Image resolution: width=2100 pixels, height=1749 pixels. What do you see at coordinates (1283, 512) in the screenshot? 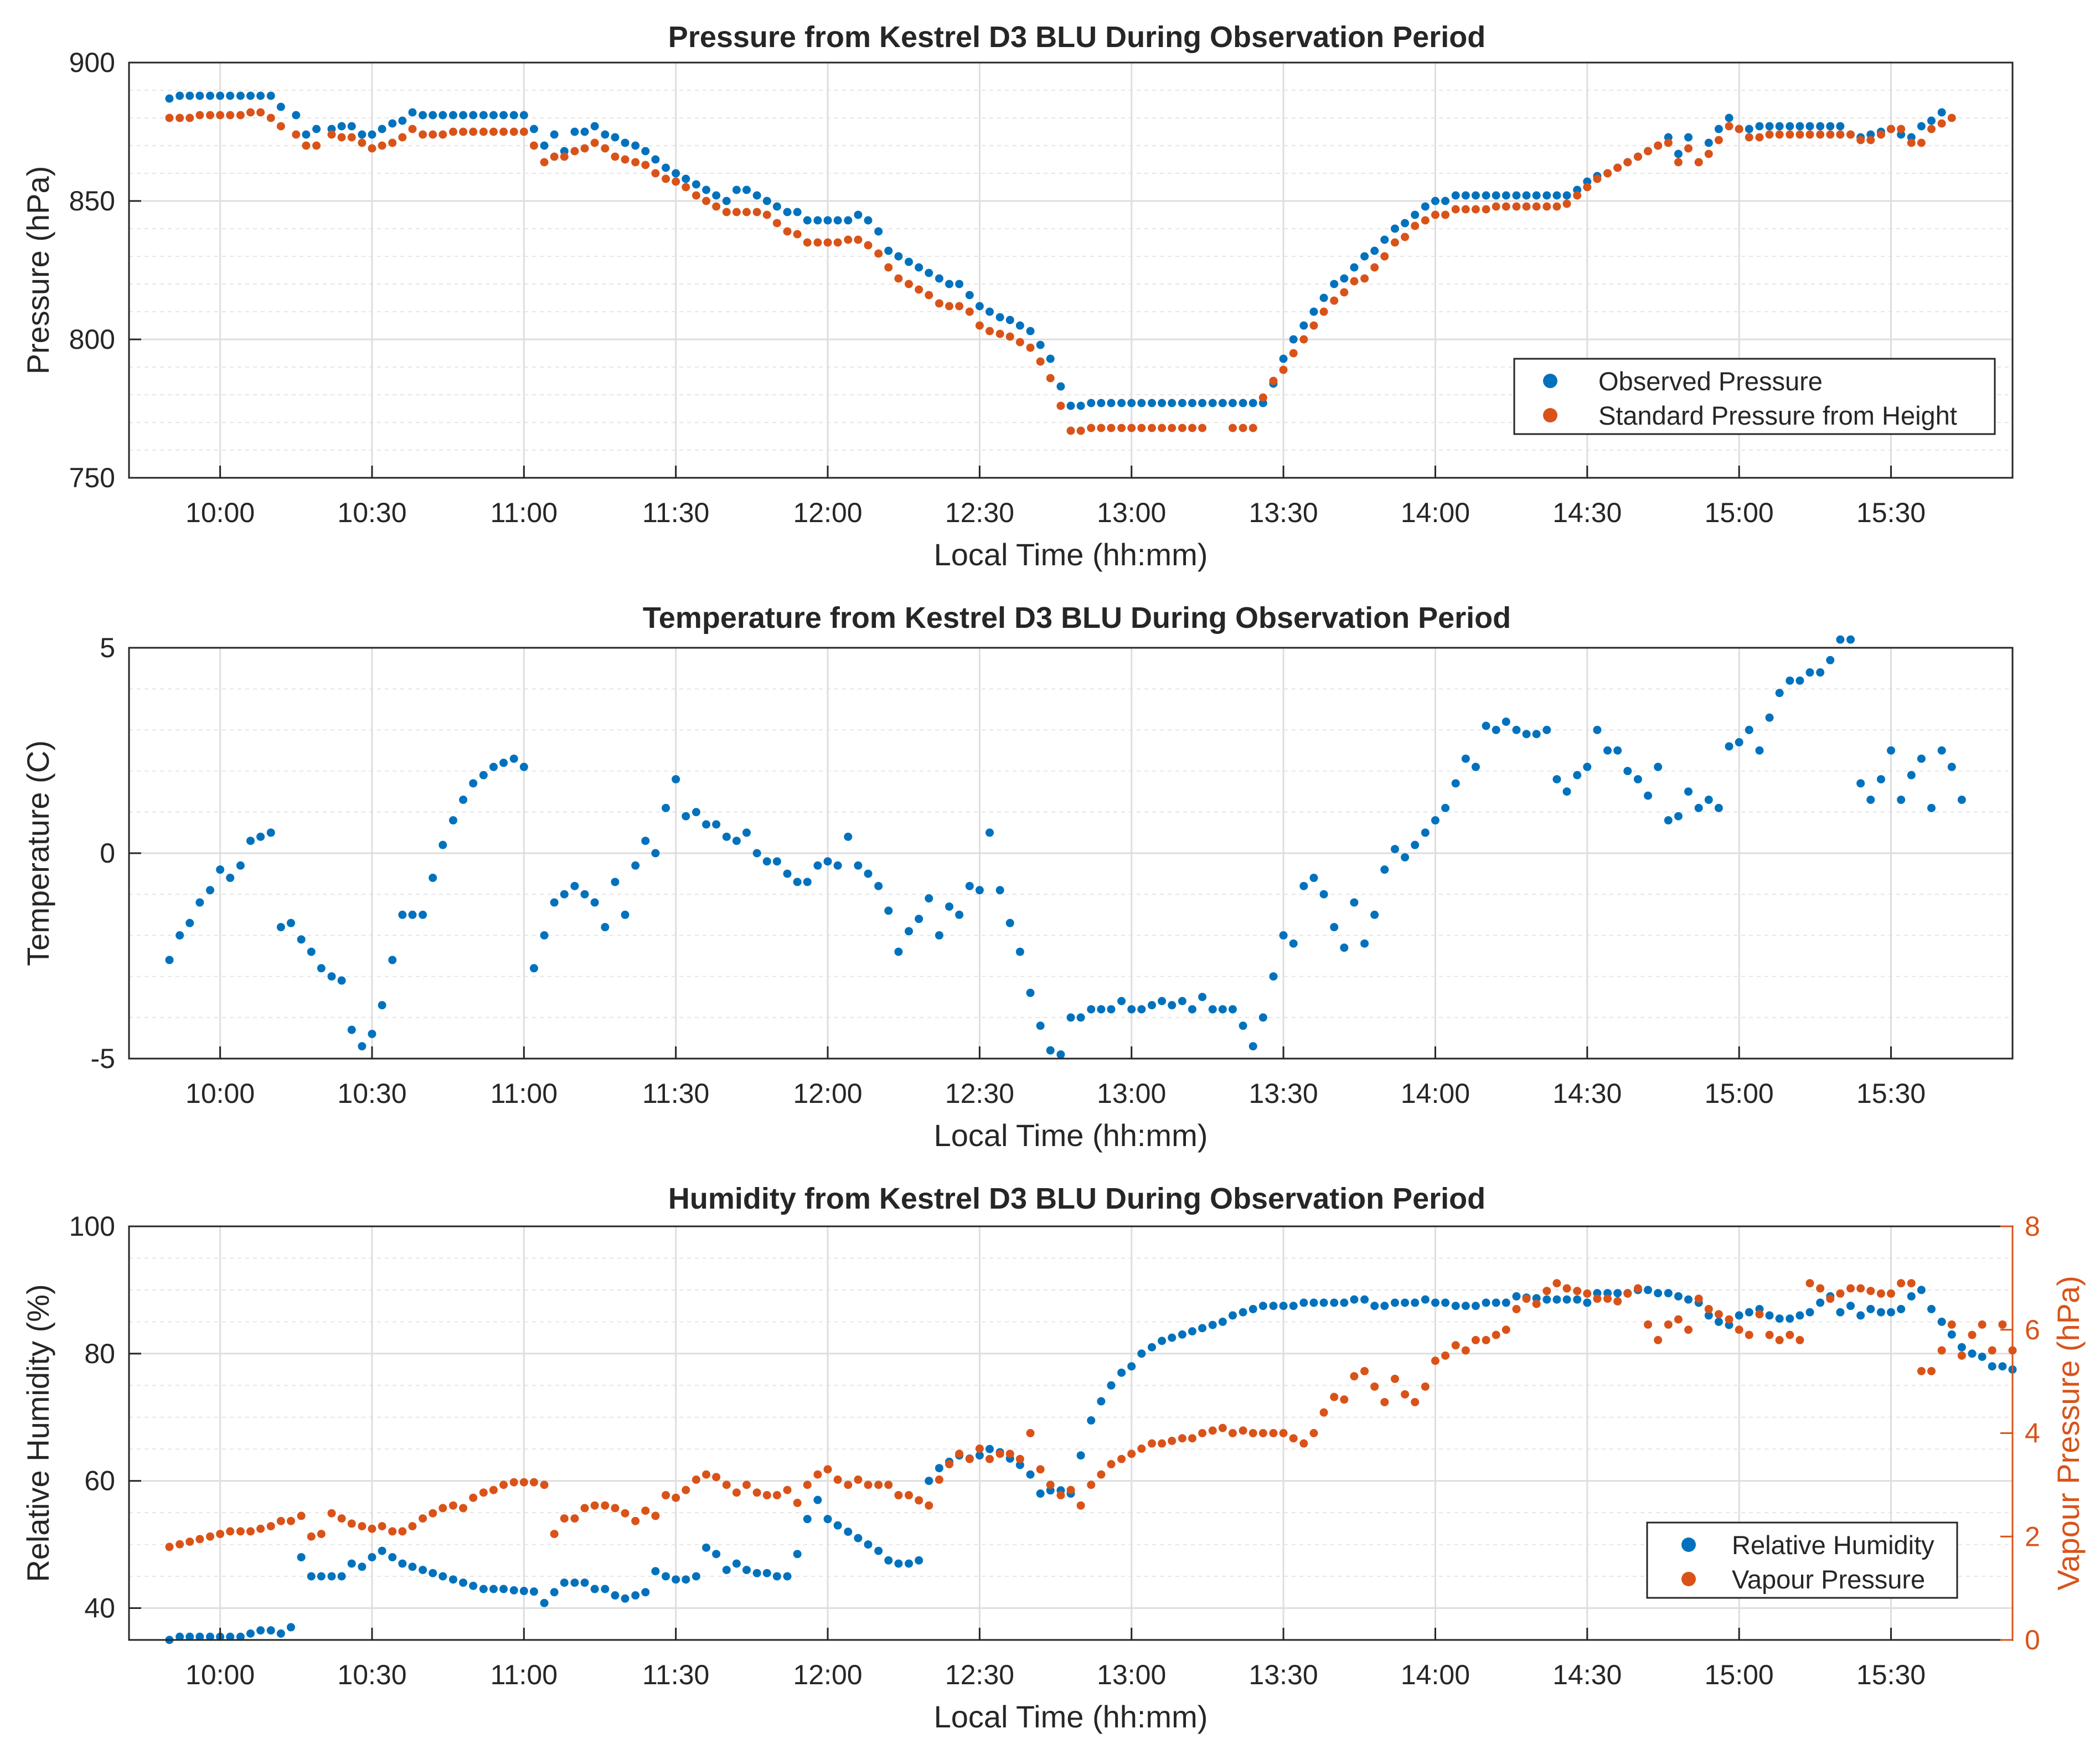
I see `x-tick-label: 13:30` at bounding box center [1283, 512].